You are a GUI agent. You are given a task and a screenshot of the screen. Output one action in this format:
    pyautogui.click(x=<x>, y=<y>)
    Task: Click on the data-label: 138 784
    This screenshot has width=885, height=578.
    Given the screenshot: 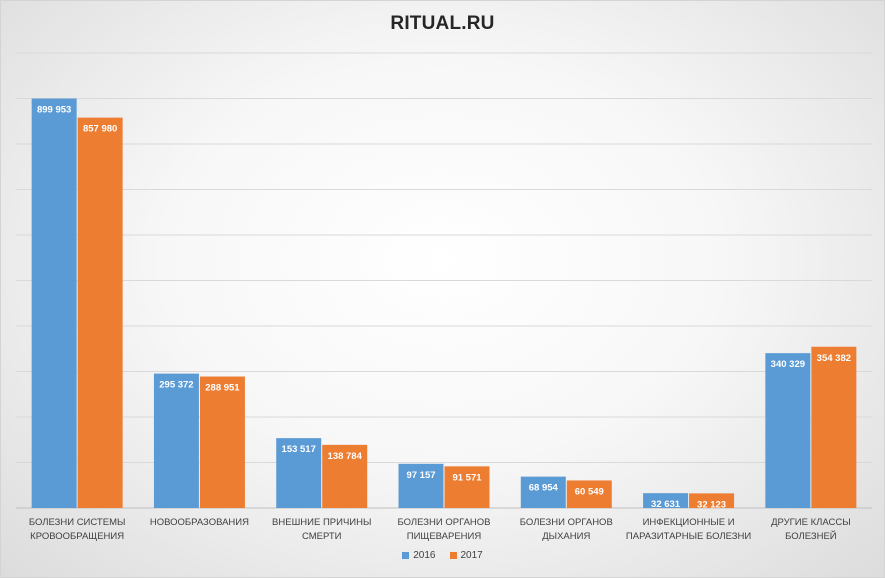 What is the action you would take?
    pyautogui.click(x=345, y=456)
    